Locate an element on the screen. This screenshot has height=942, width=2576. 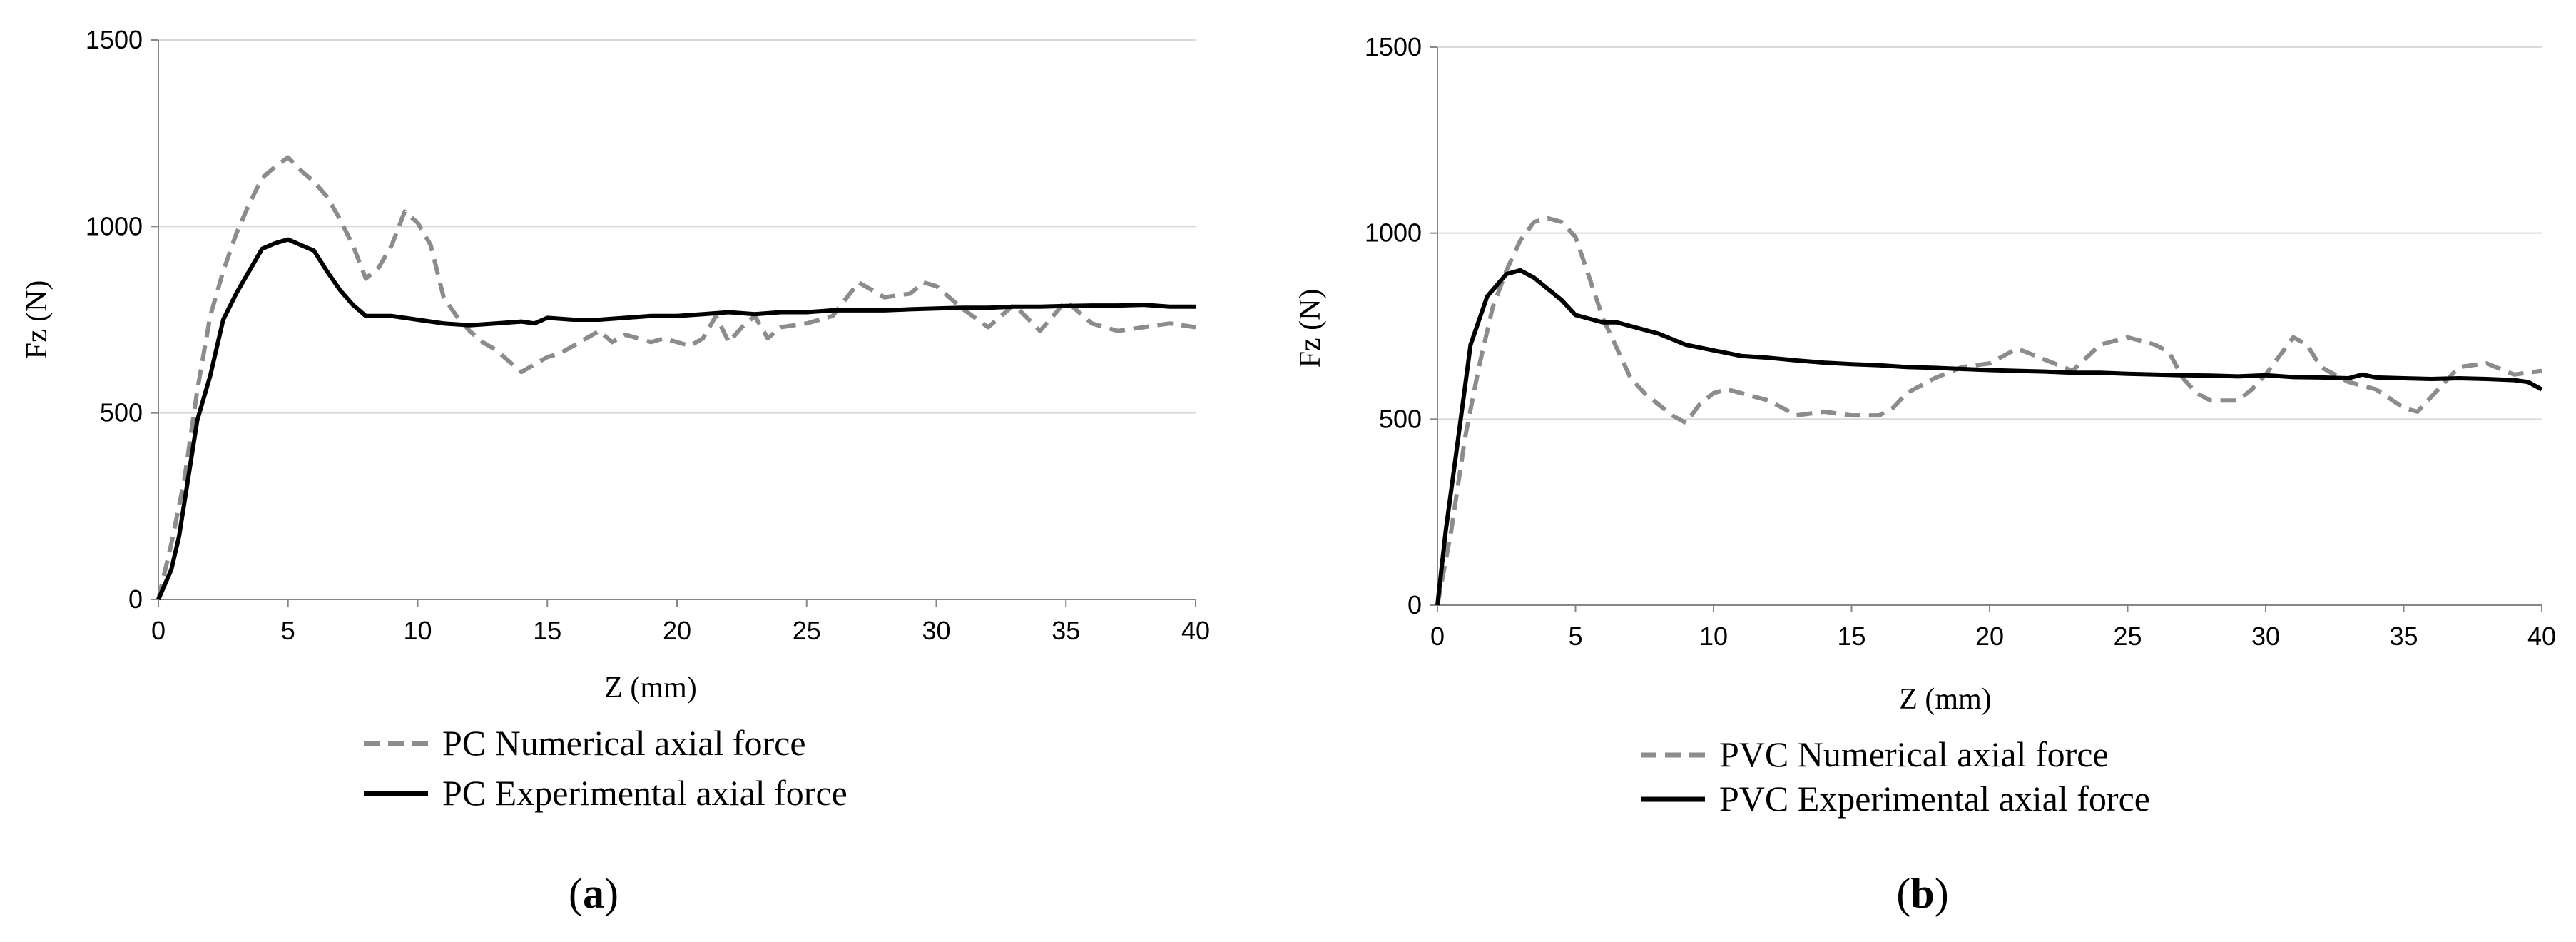
chart-b-x-ticks: 0 5 10 15 20 25 30 35 40 is located at coordinates (1993, 628).